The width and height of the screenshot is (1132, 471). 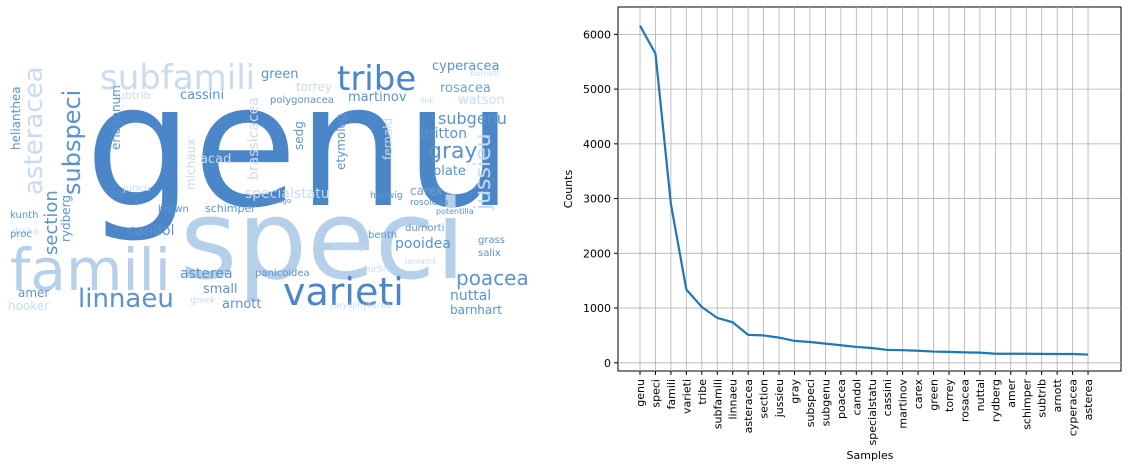 What do you see at coordinates (424, 228) in the screenshot?
I see `word-cloud-word: dumorti` at bounding box center [424, 228].